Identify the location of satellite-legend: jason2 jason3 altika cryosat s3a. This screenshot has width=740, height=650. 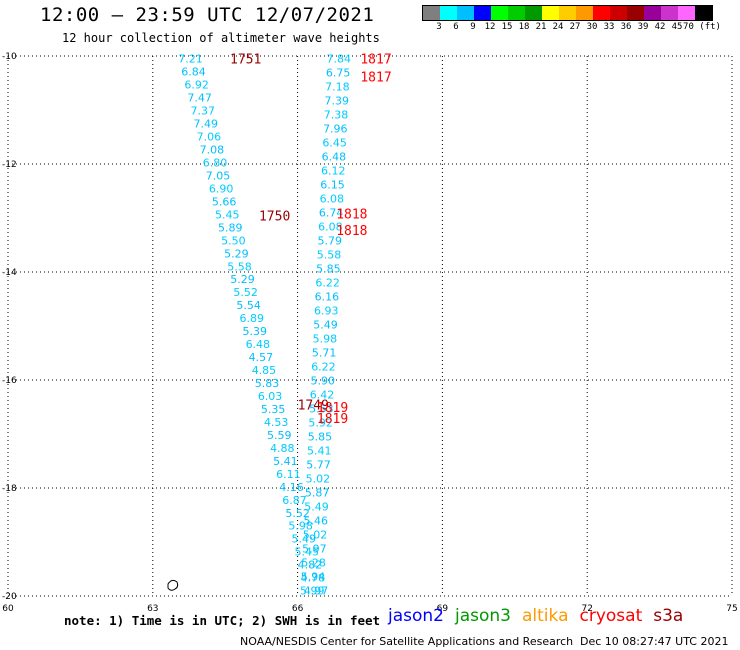
(535, 616).